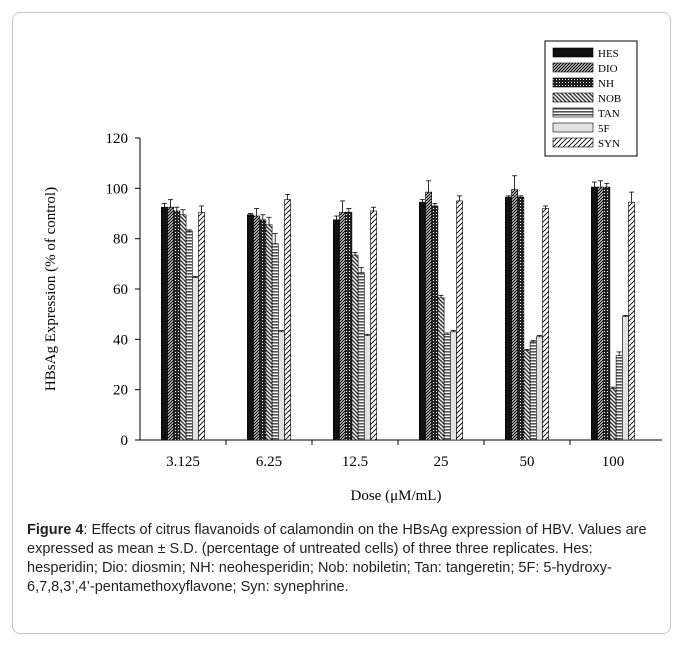 This screenshot has height=646, width=683. What do you see at coordinates (269, 462) in the screenshot?
I see `x-tick-label: 6.25` at bounding box center [269, 462].